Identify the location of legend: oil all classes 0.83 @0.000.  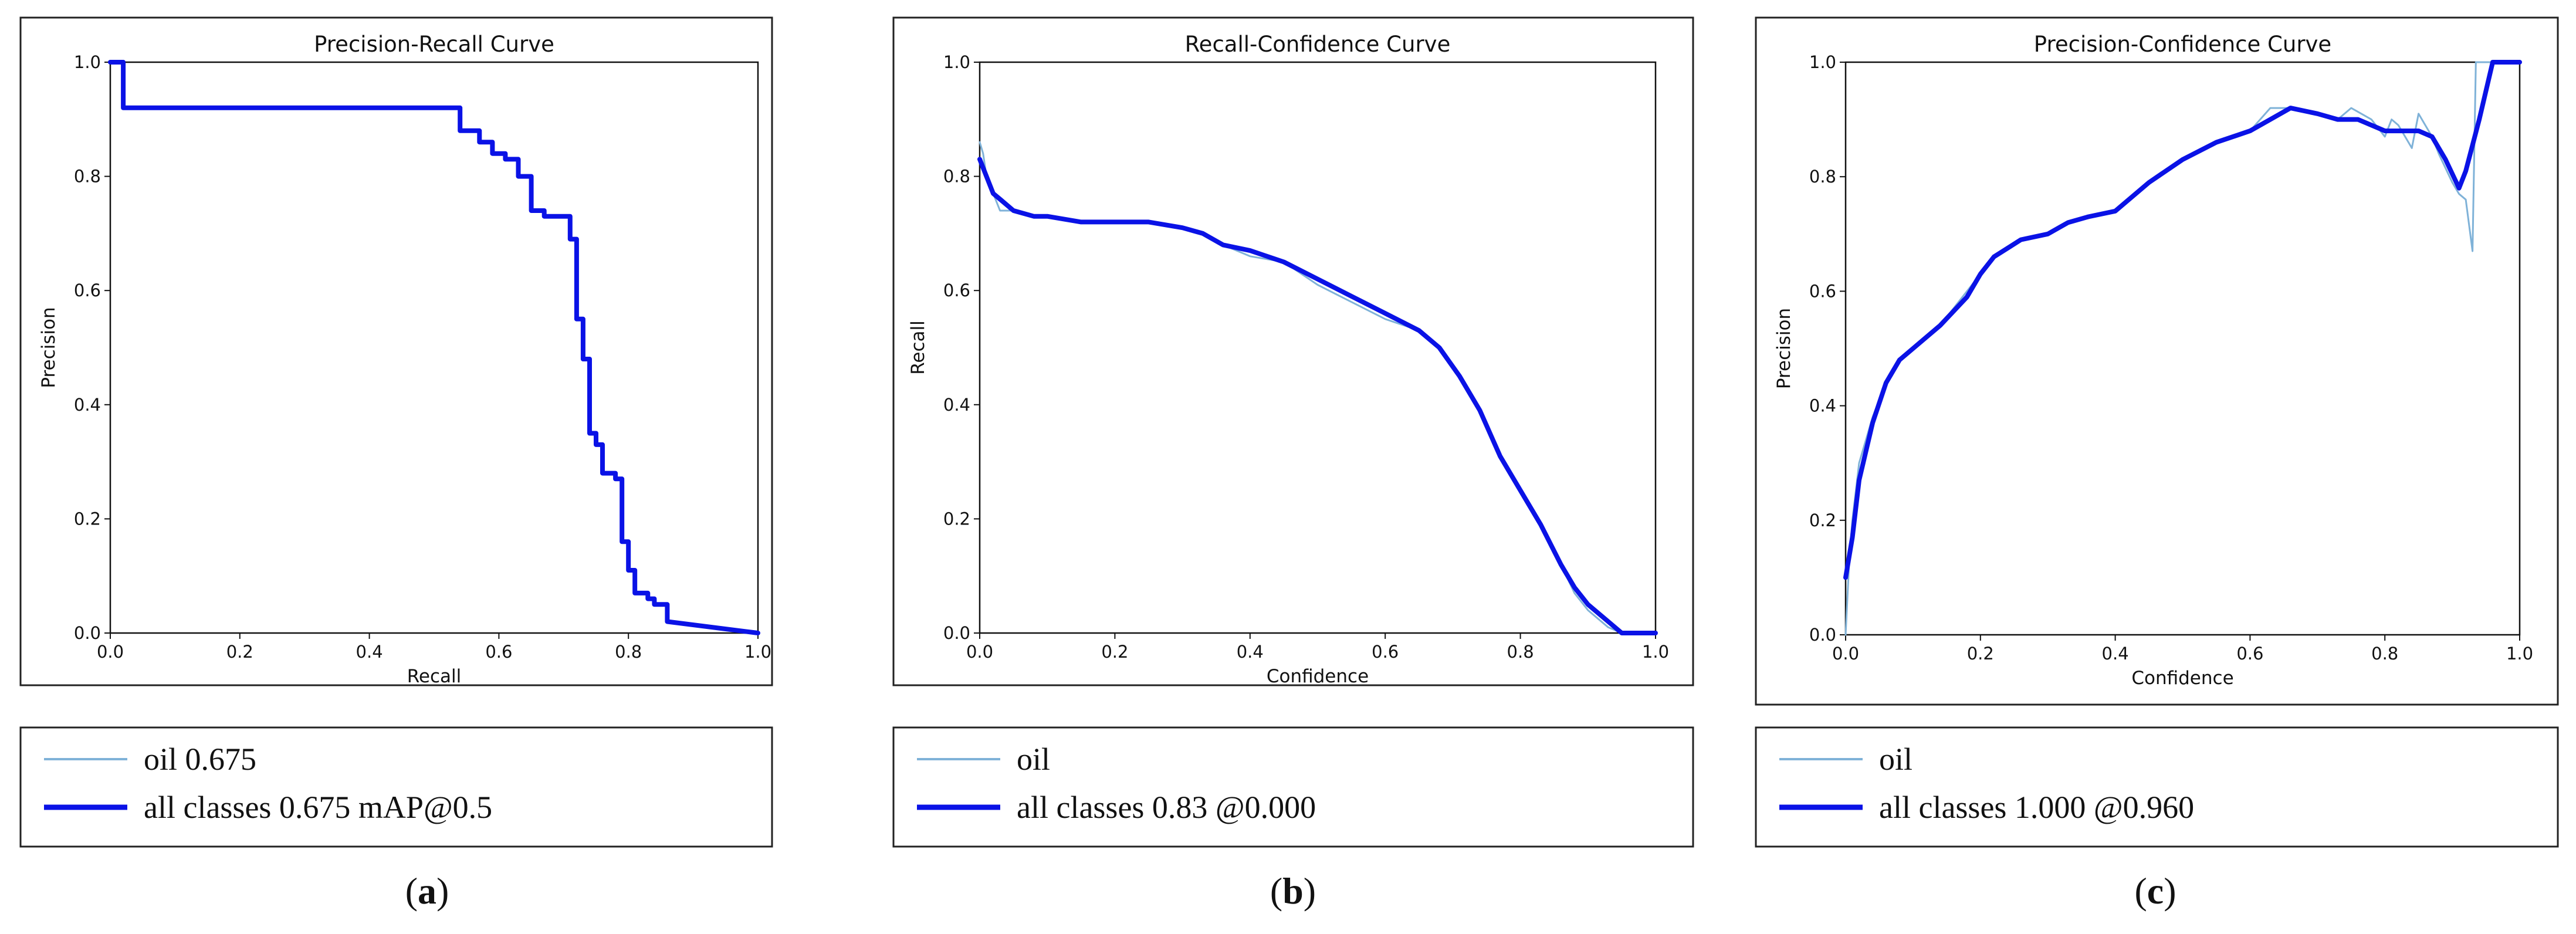
(1293, 787).